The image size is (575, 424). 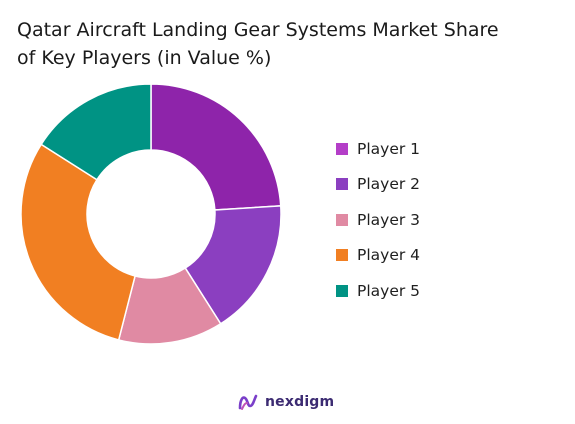 What do you see at coordinates (300, 402) in the screenshot?
I see `brand-name: nexdigm` at bounding box center [300, 402].